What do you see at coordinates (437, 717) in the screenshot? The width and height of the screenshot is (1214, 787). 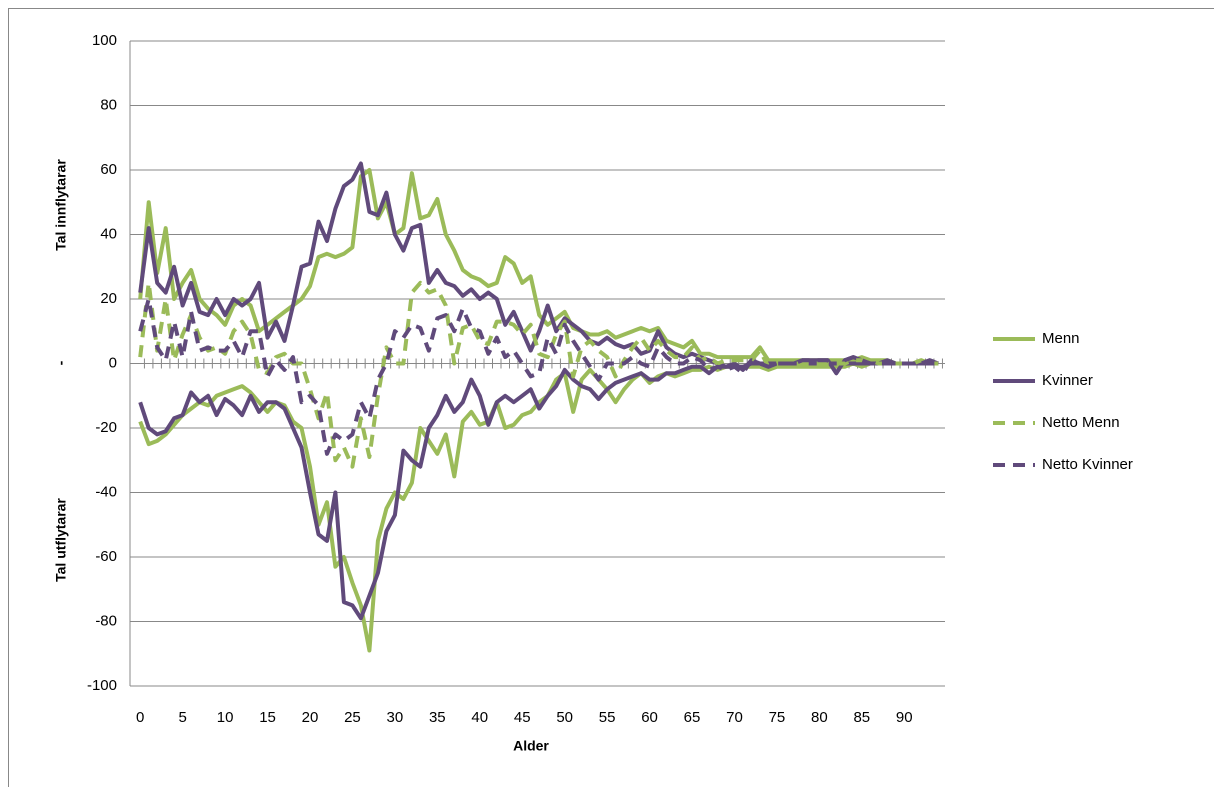 I see `x-tick-label: 35` at bounding box center [437, 717].